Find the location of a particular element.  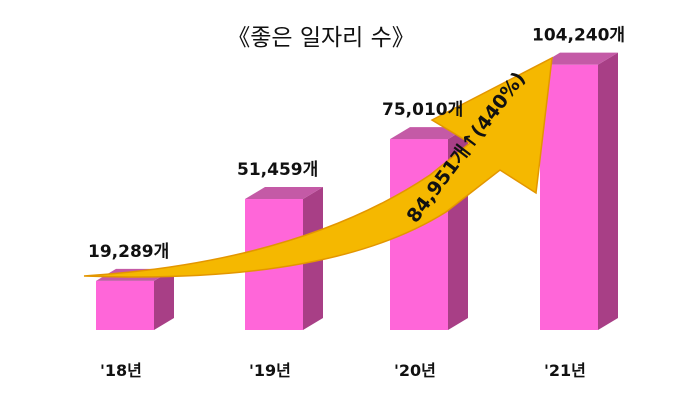

x-tick-label-4: '21년 is located at coordinates (565, 370).